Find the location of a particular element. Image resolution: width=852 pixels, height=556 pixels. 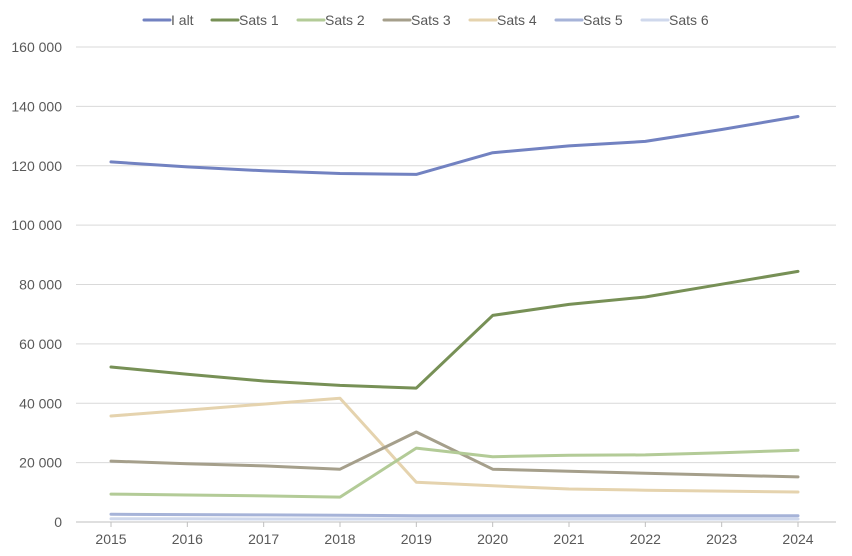

y-tick-label: 120 000 is located at coordinates (36, 166).